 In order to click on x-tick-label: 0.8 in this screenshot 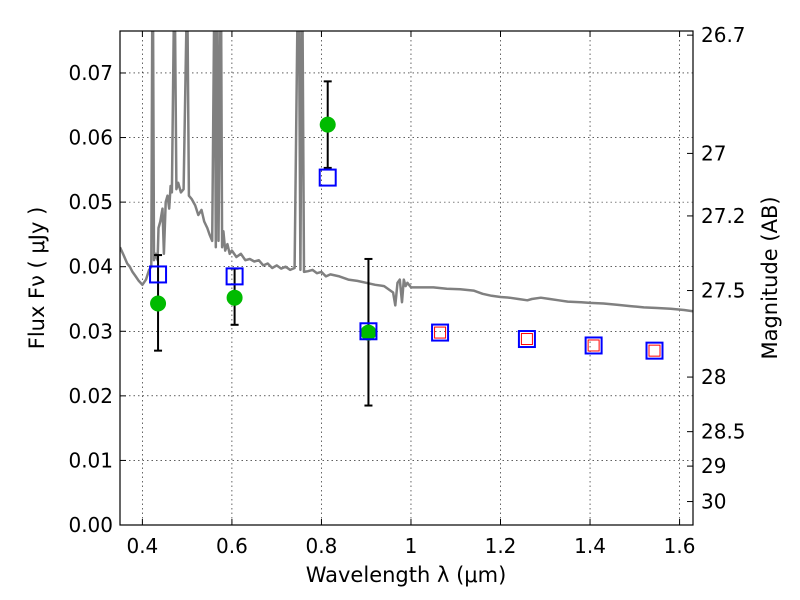, I will do `click(322, 546)`.